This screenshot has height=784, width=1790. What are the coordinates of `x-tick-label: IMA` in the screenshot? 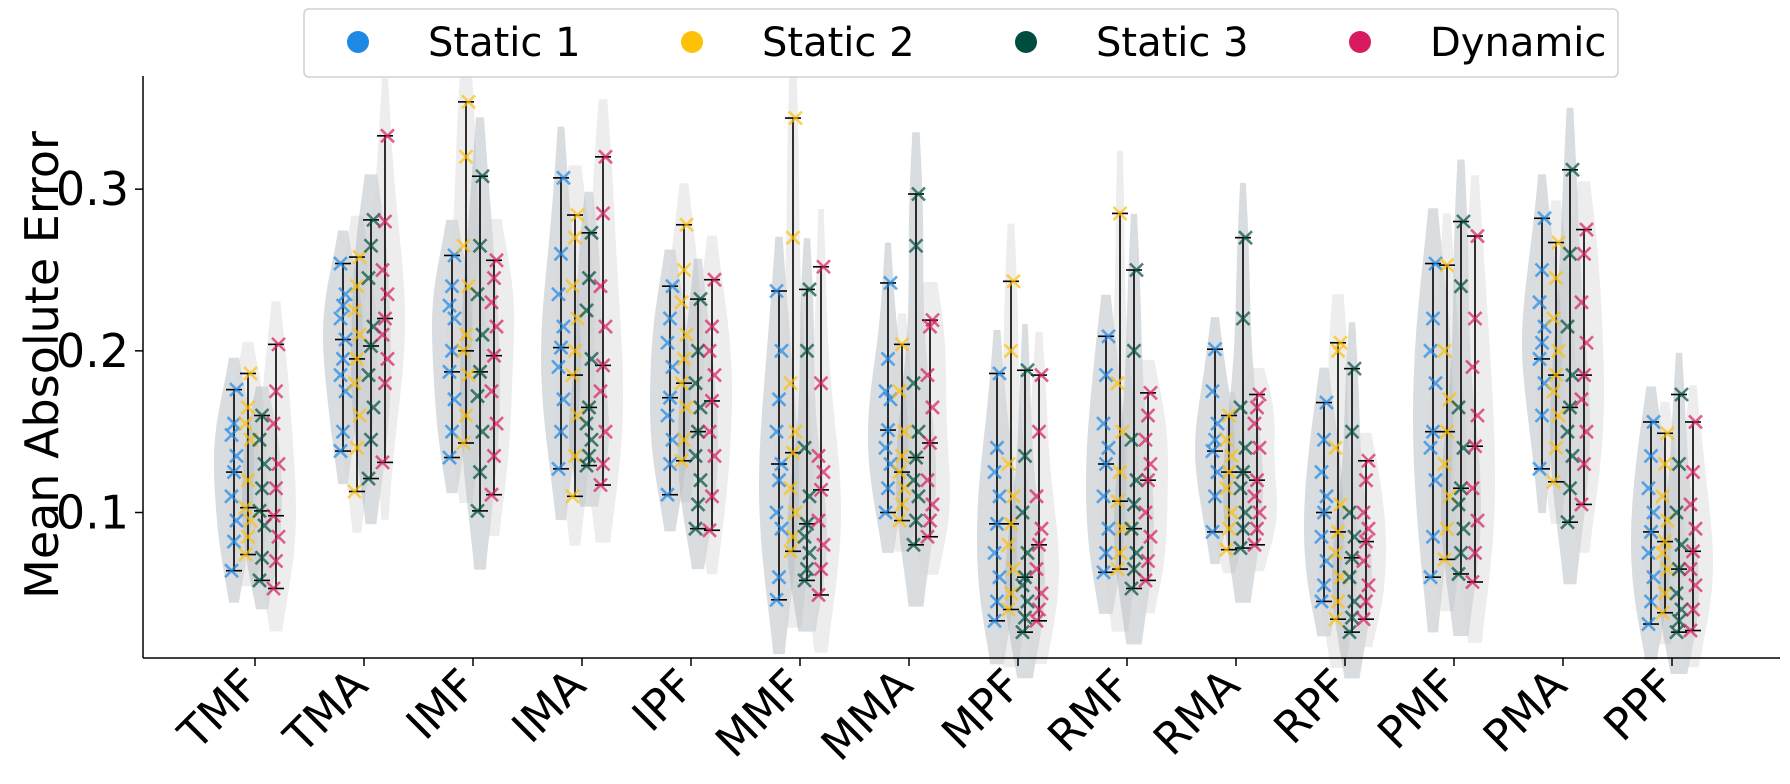 It's located at (548, 706).